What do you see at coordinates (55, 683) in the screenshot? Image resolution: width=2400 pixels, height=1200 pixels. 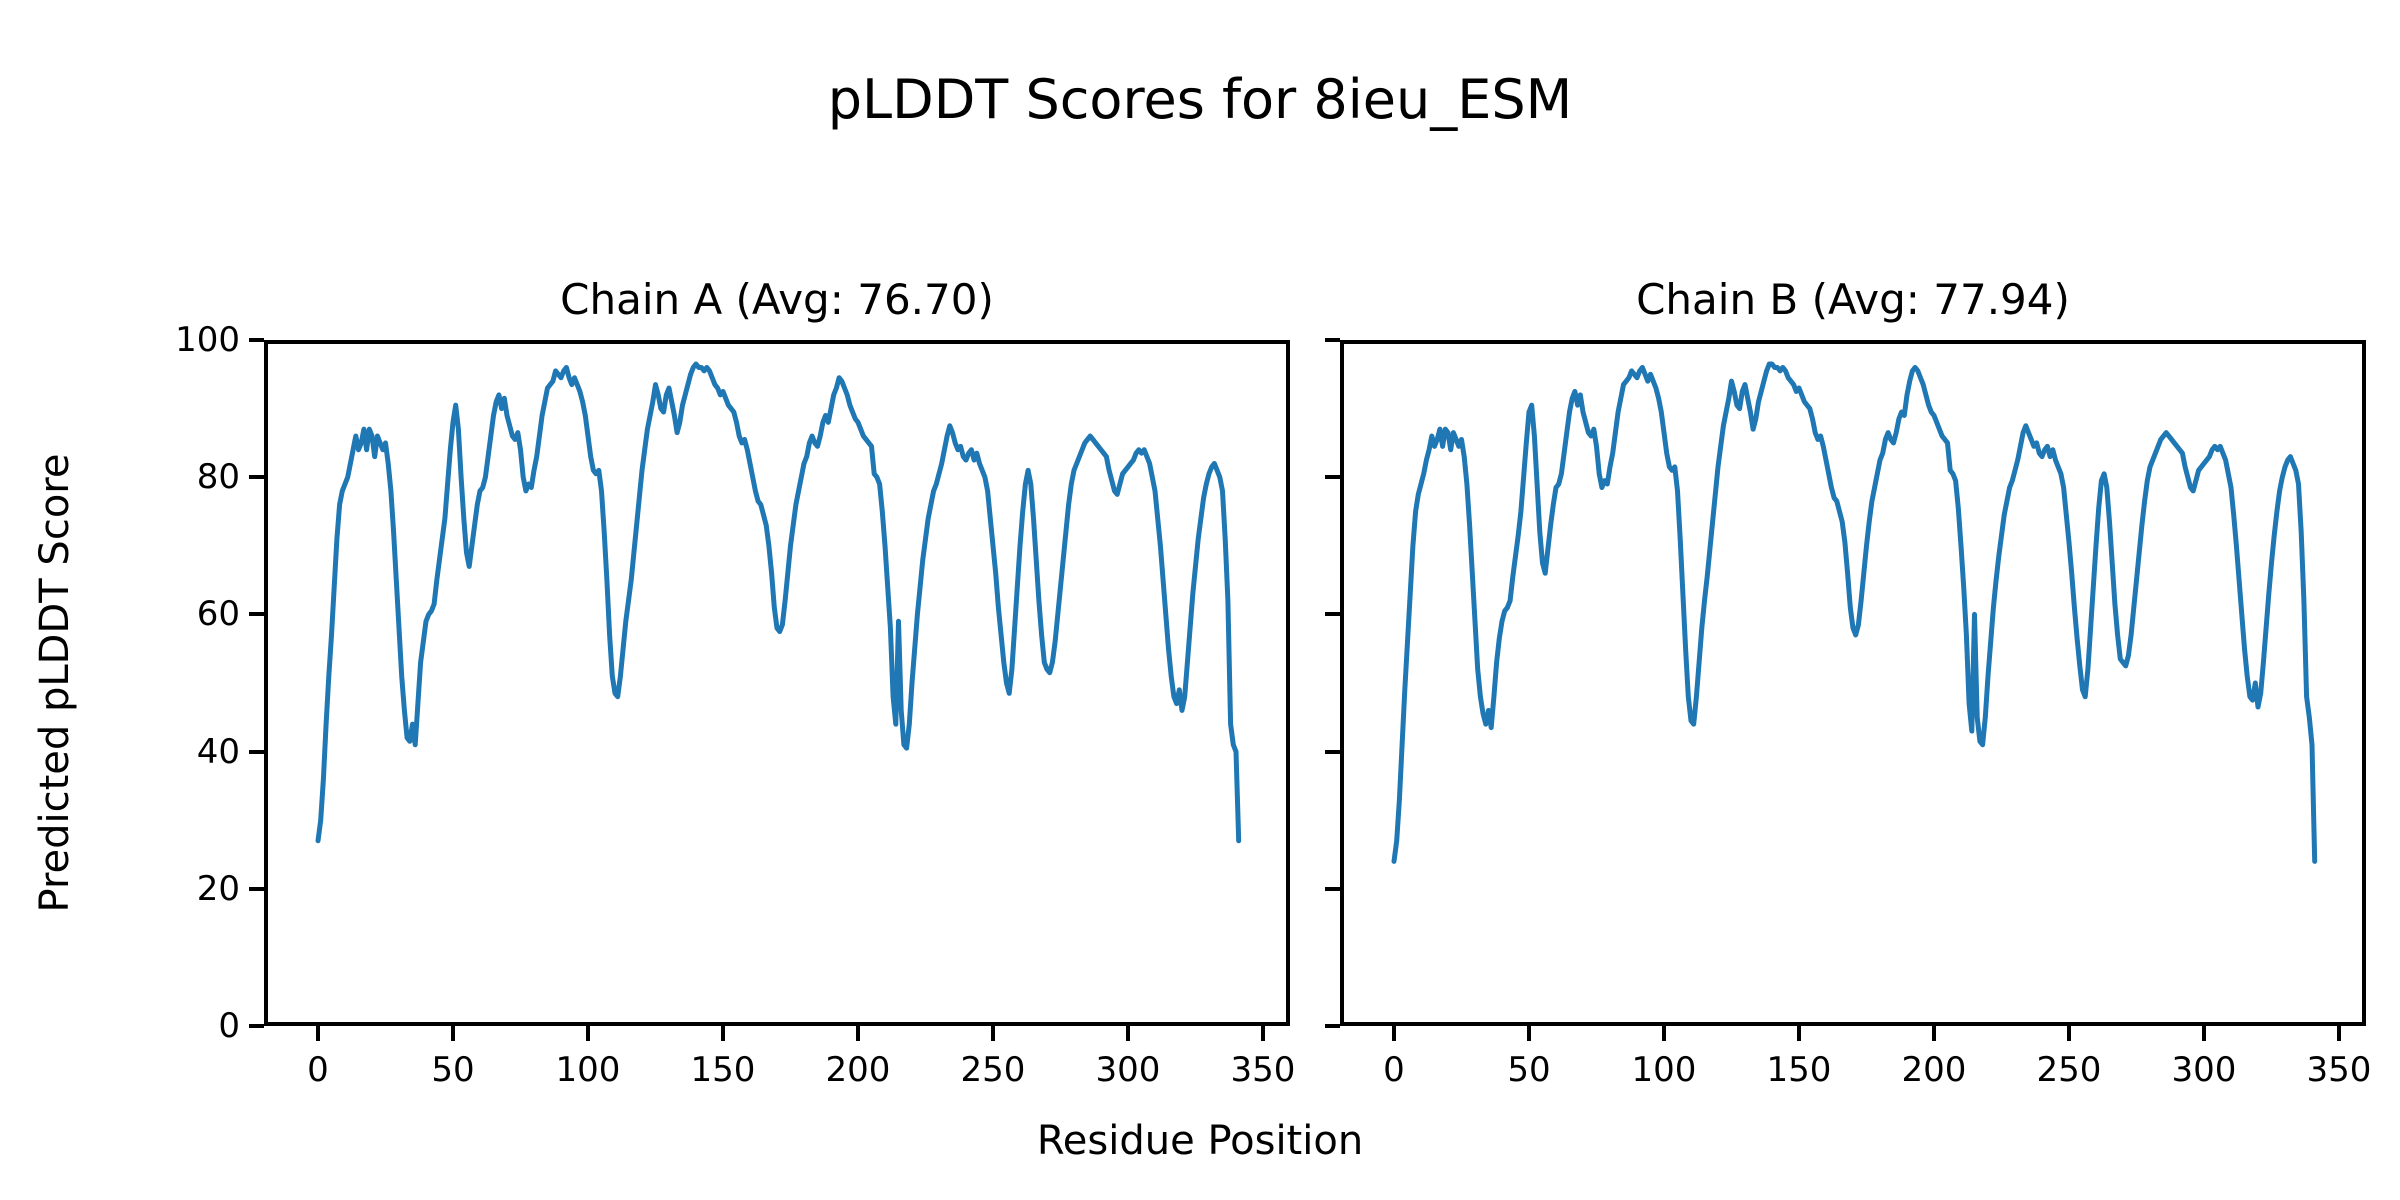 I see `y-axis-label: Predicted pLDDT Score` at bounding box center [55, 683].